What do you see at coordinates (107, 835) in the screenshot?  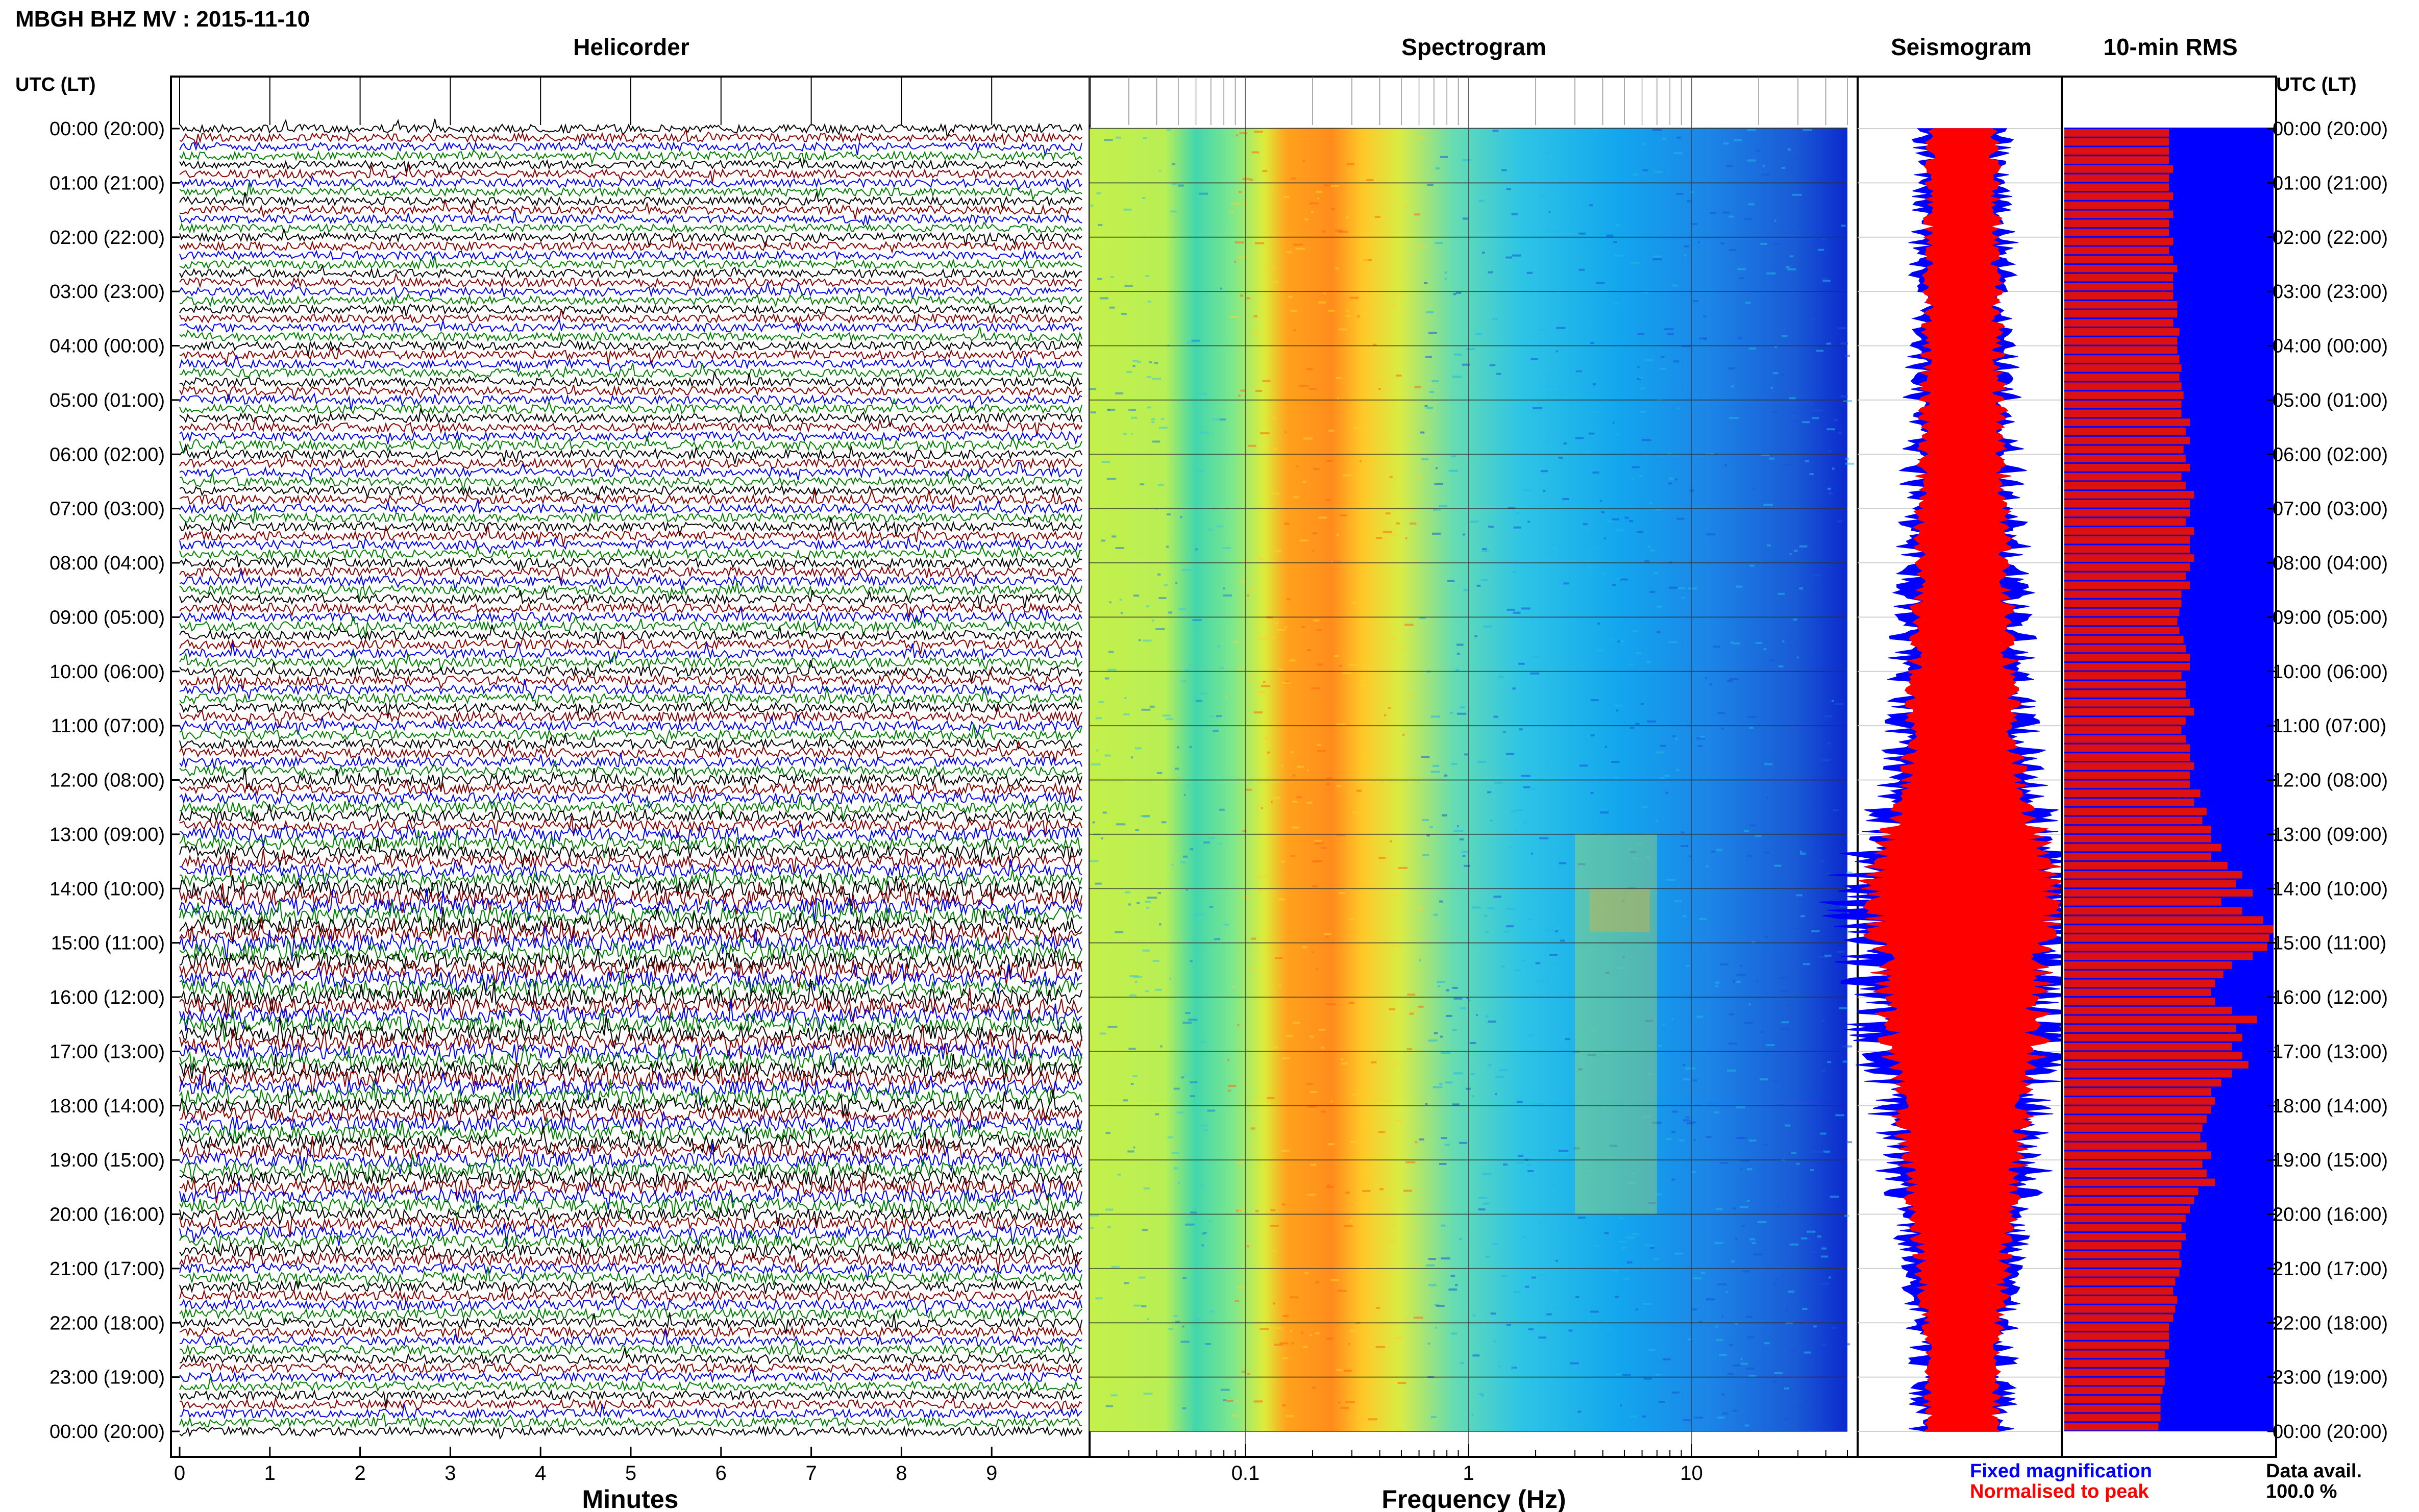 I see `utc-tick-label-left: 13:00 (09:00)` at bounding box center [107, 835].